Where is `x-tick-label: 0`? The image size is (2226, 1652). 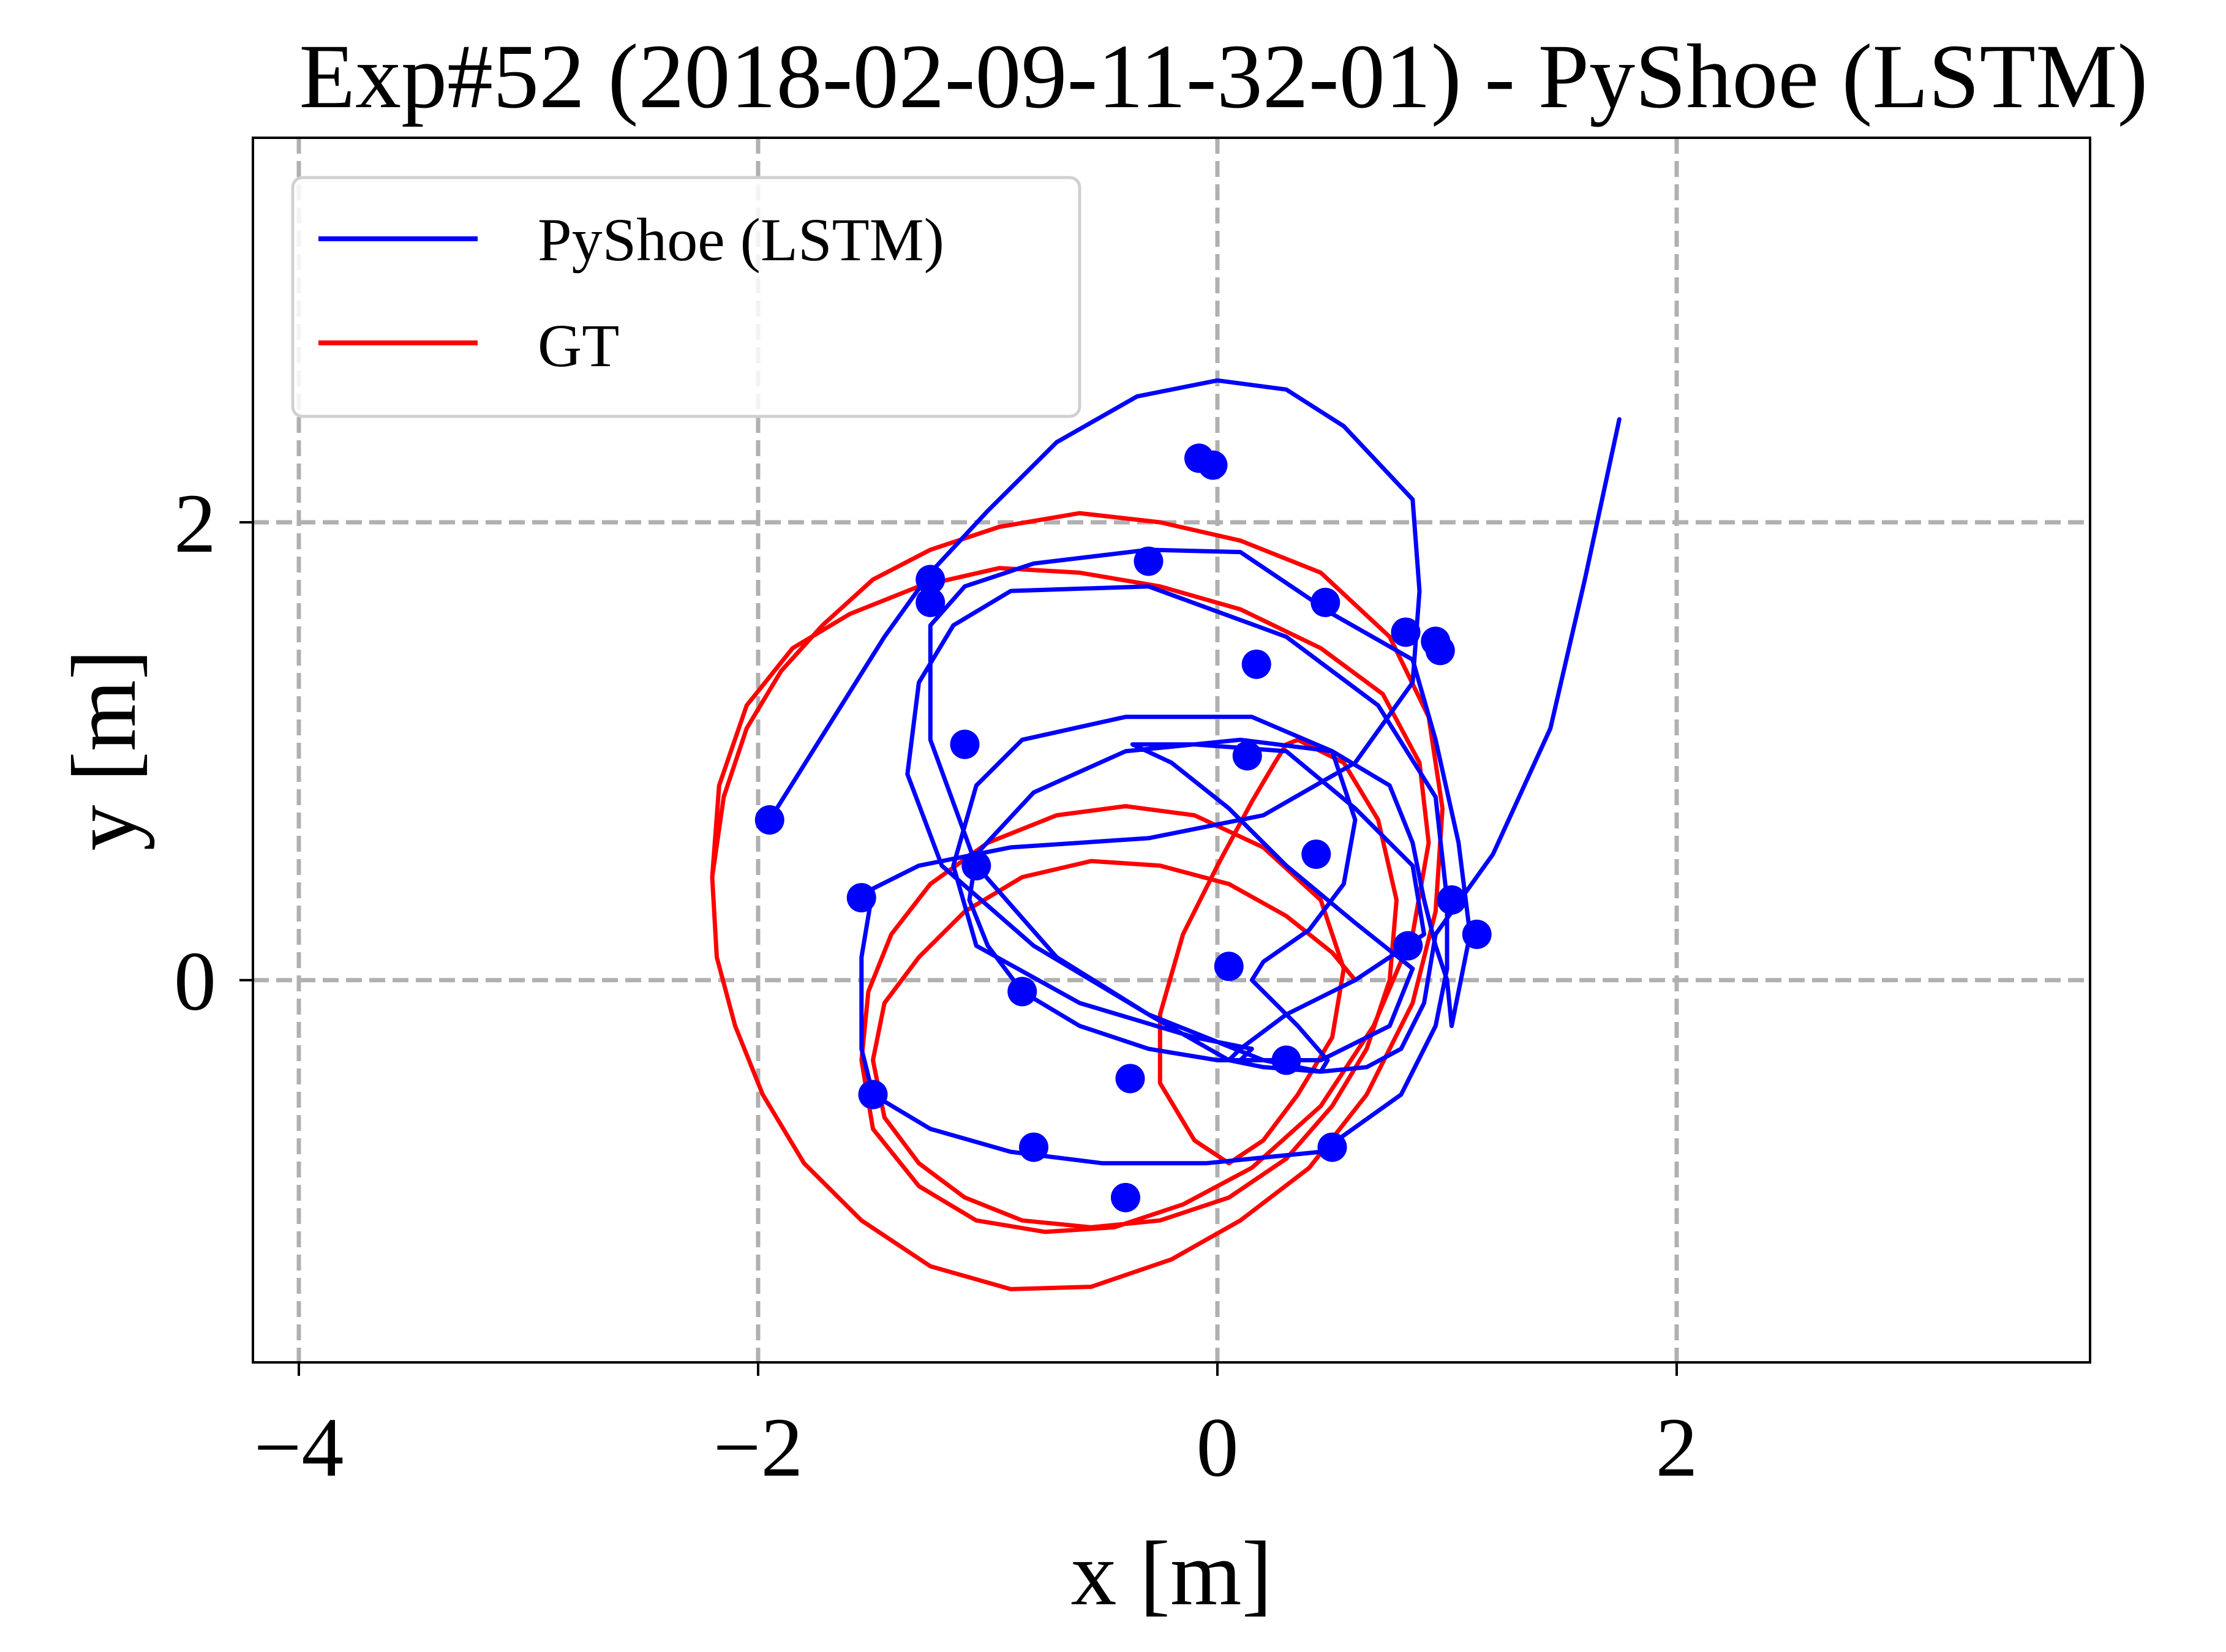
x-tick-label: 0 is located at coordinates (1218, 1447).